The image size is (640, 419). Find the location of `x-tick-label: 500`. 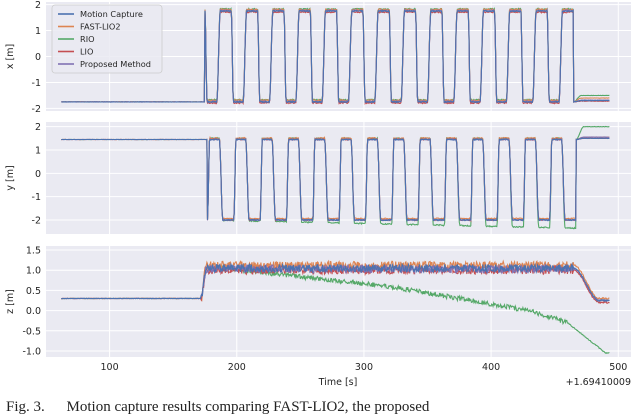

x-tick-label: 500 is located at coordinates (618, 367).